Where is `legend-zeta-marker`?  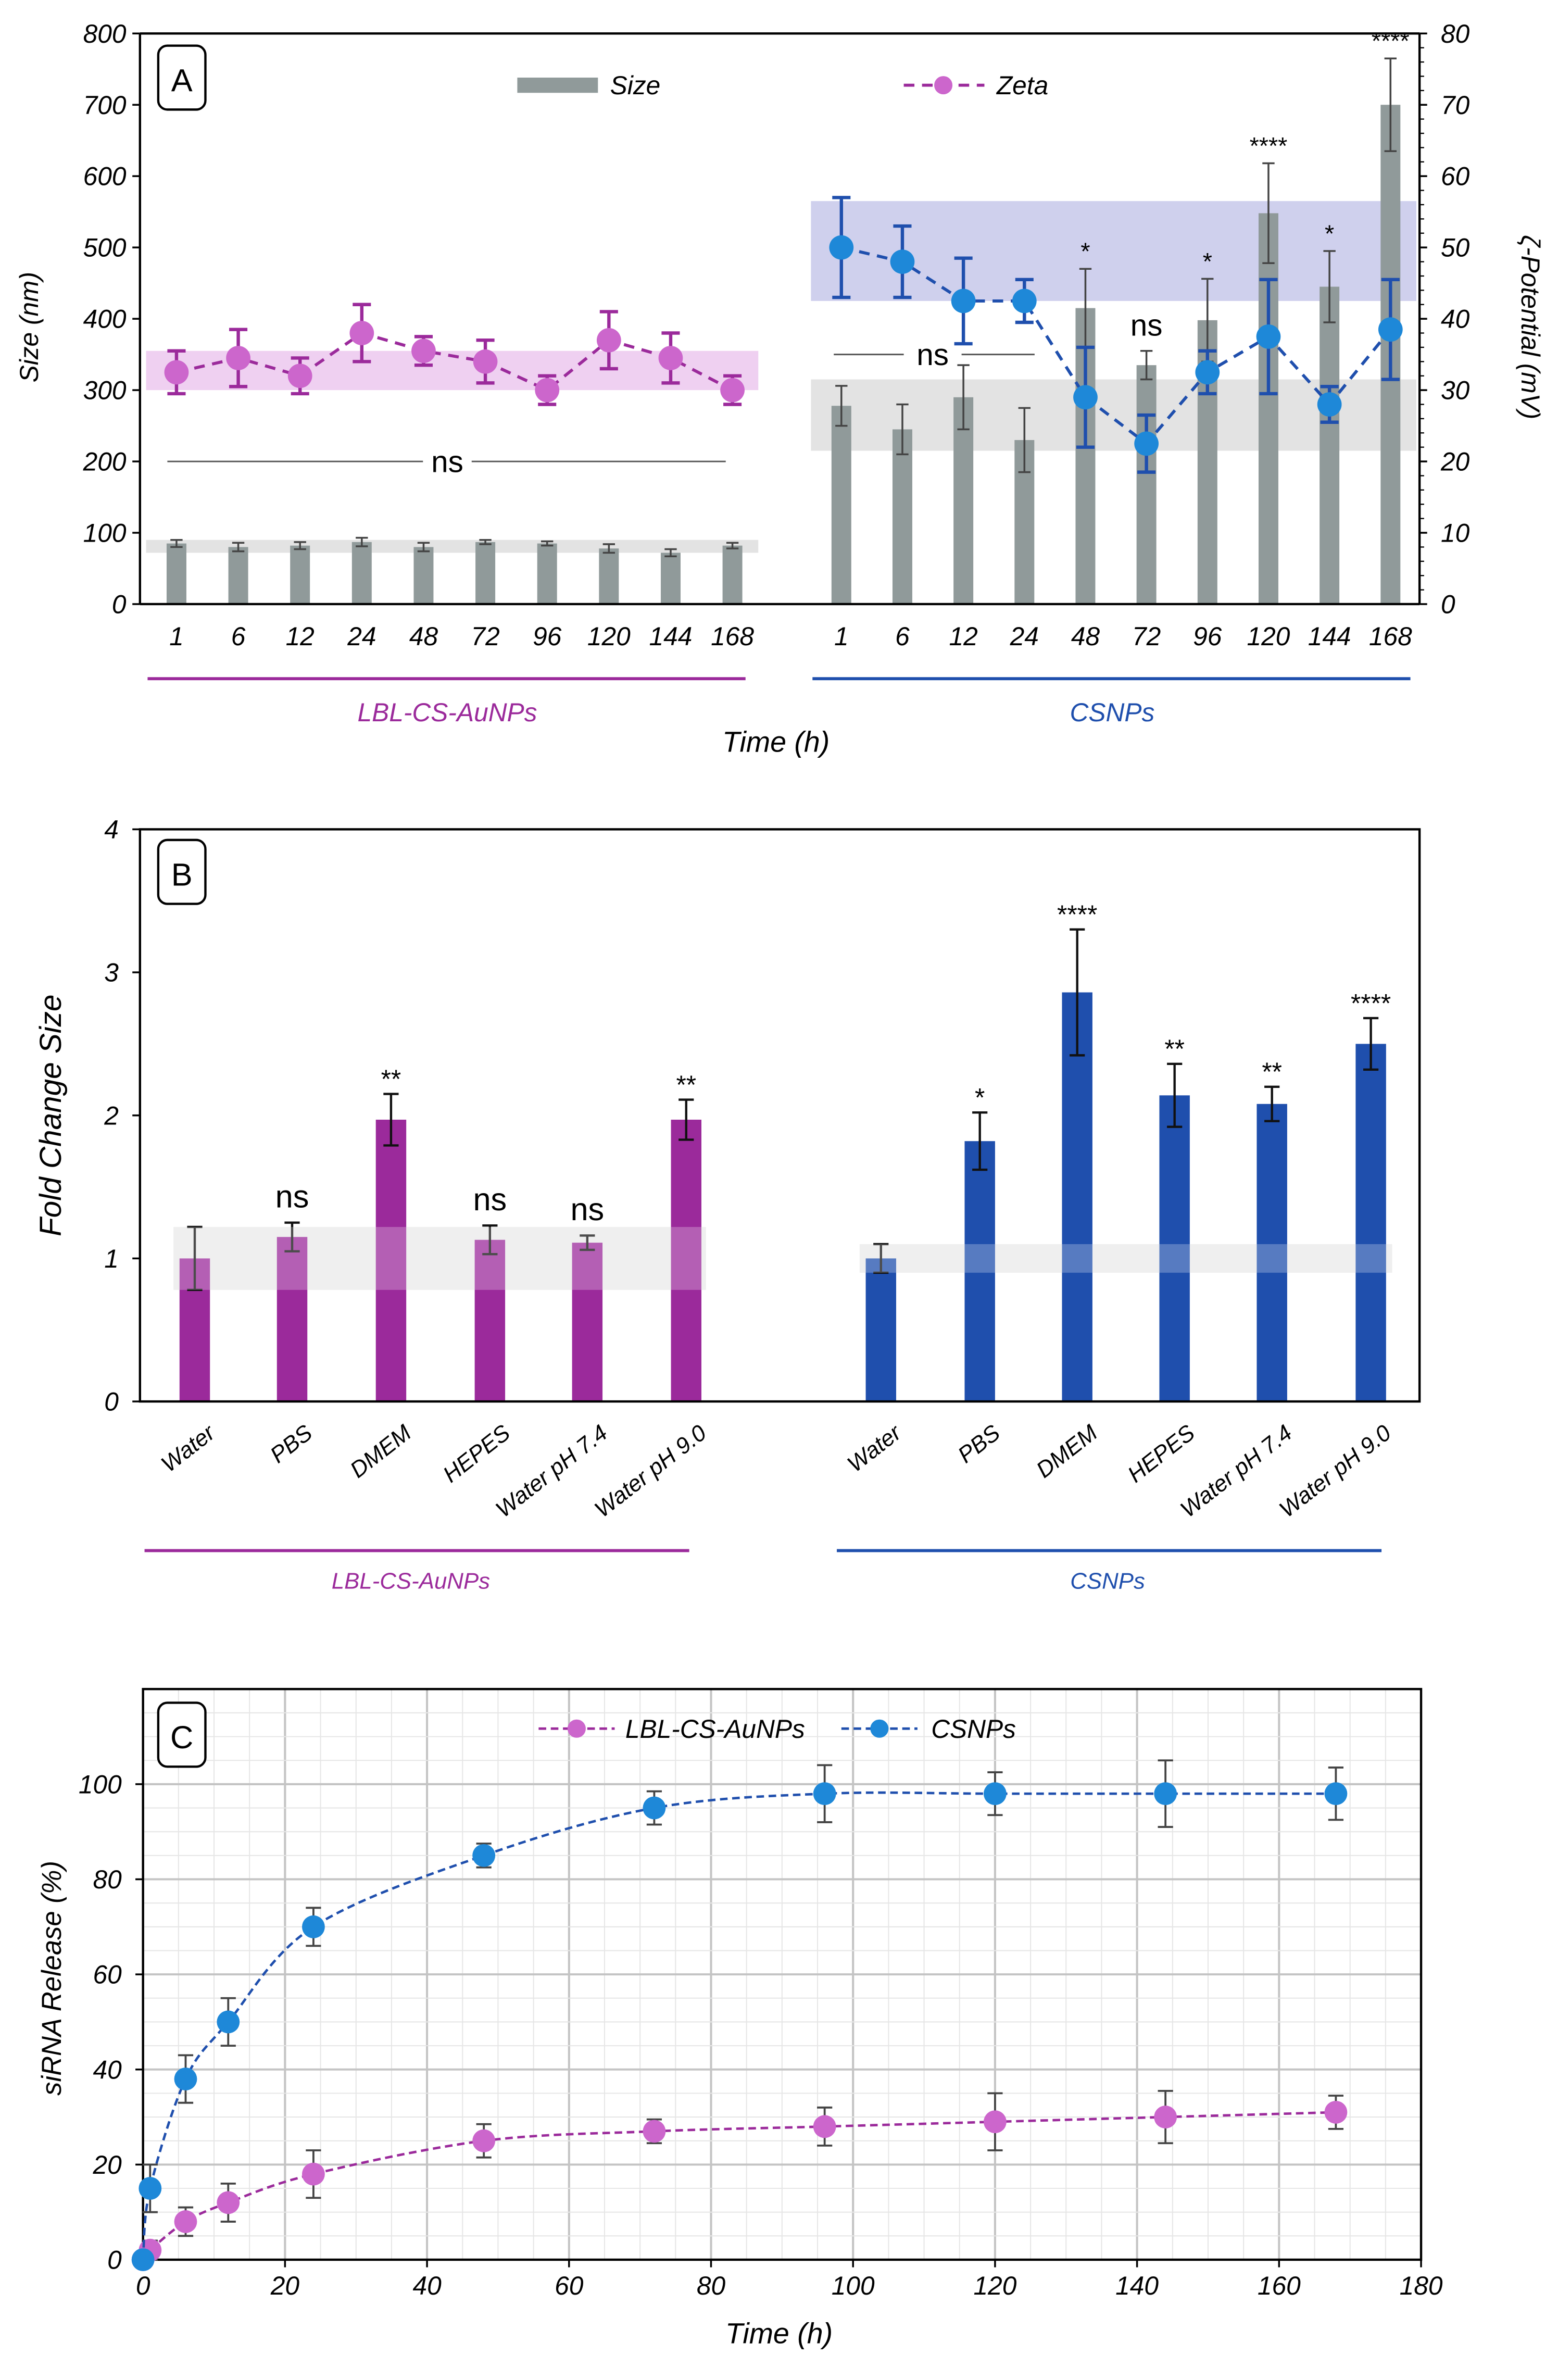 legend-zeta-marker is located at coordinates (944, 85).